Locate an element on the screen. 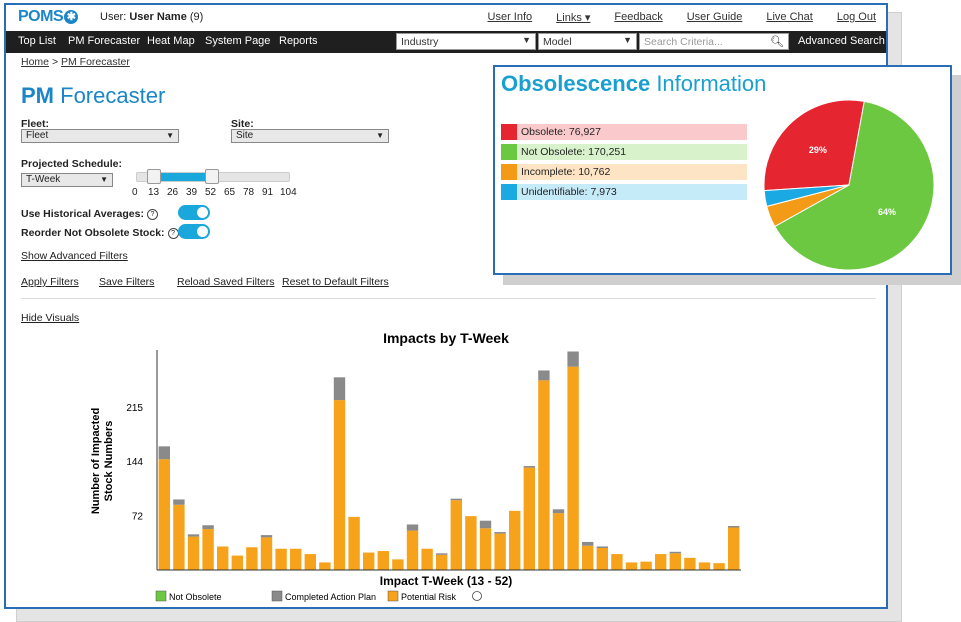 This screenshot has width=961, height=622. show-advanced-filters-link: Show Advanced Filters is located at coordinates (74, 256).